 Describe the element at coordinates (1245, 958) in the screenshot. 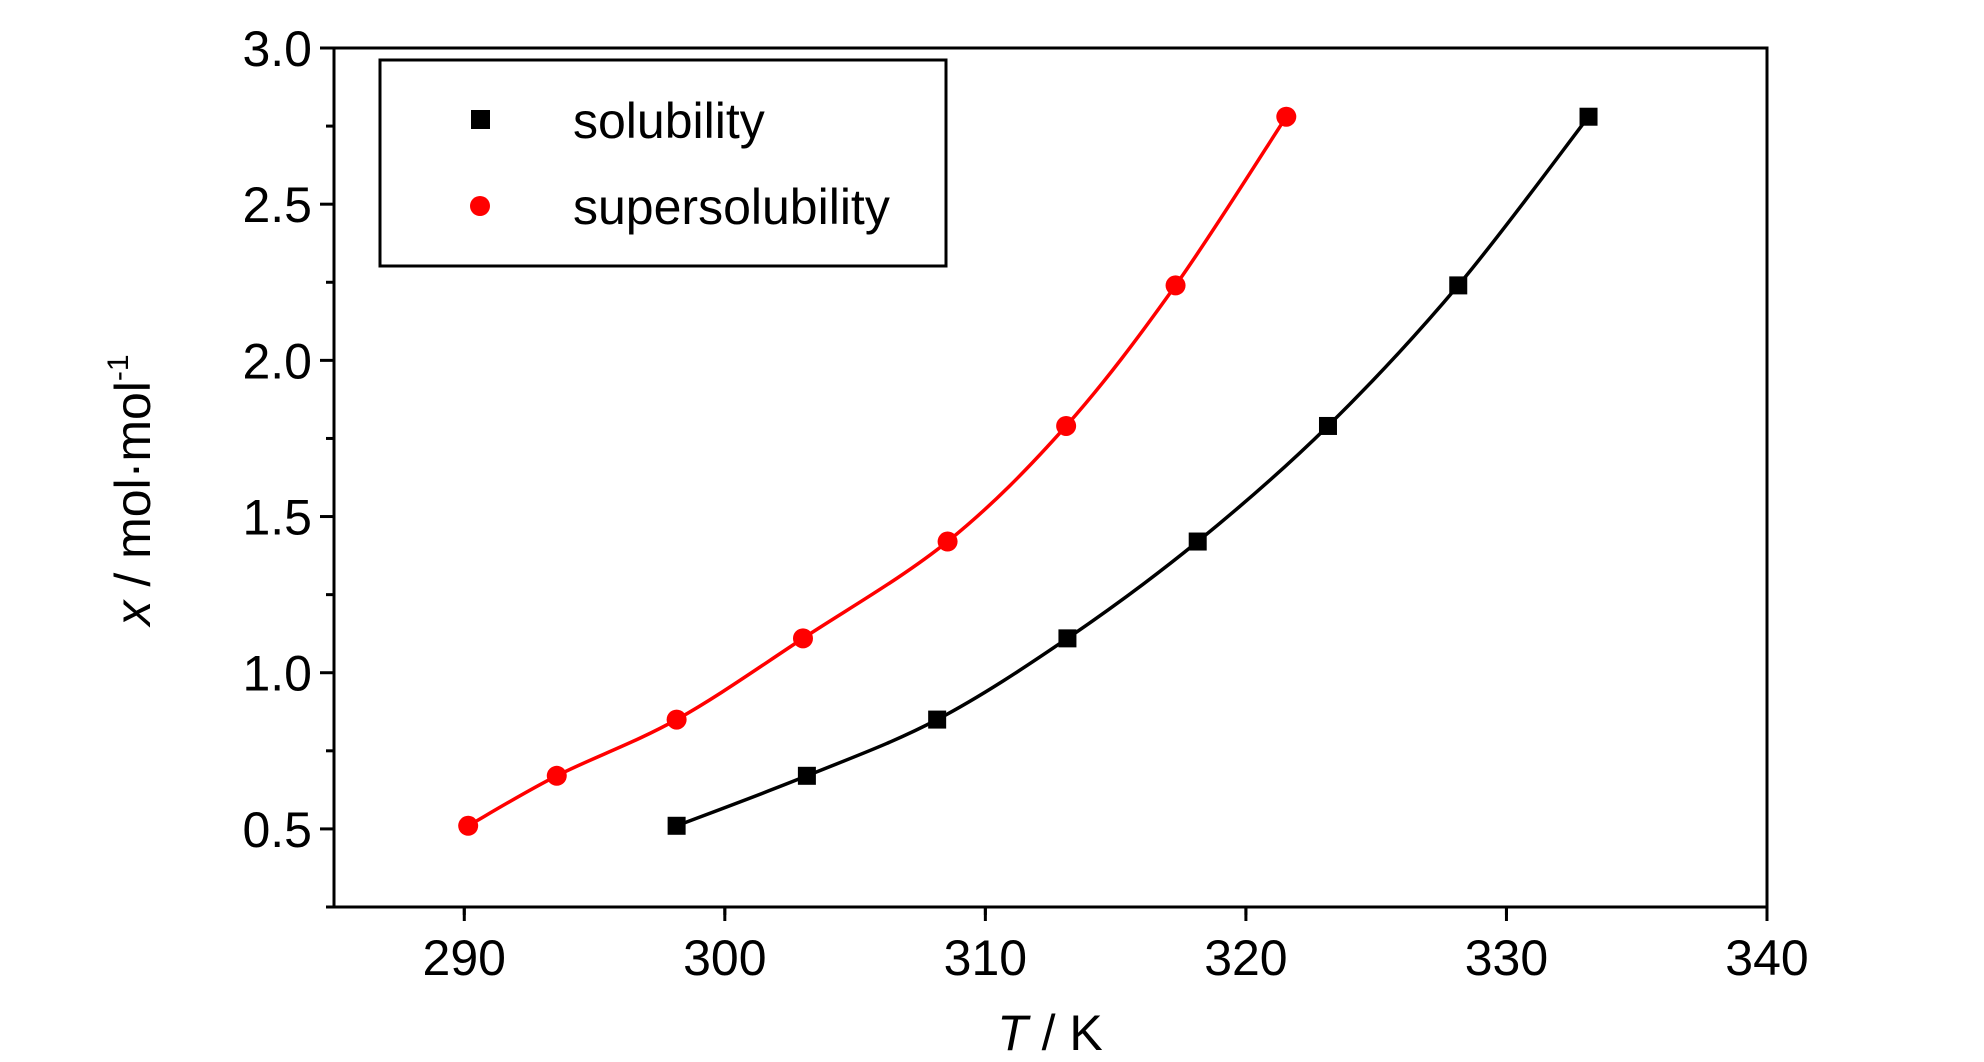

I see `x-tick-label: 320` at that location.